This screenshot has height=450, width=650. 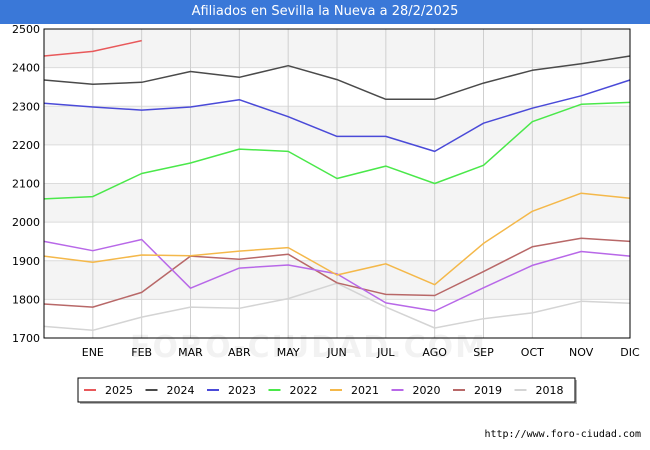 I want to click on x-tick-label: MAR, so click(x=190, y=352).